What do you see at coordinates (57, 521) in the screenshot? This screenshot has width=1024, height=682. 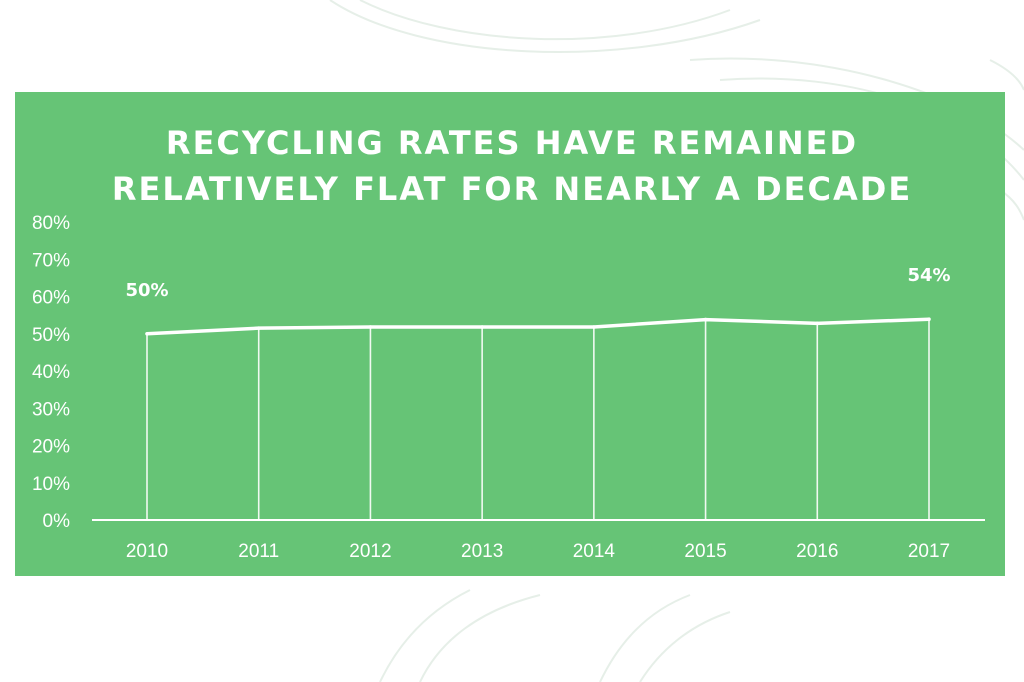 I see `y-tick-label: 0%` at bounding box center [57, 521].